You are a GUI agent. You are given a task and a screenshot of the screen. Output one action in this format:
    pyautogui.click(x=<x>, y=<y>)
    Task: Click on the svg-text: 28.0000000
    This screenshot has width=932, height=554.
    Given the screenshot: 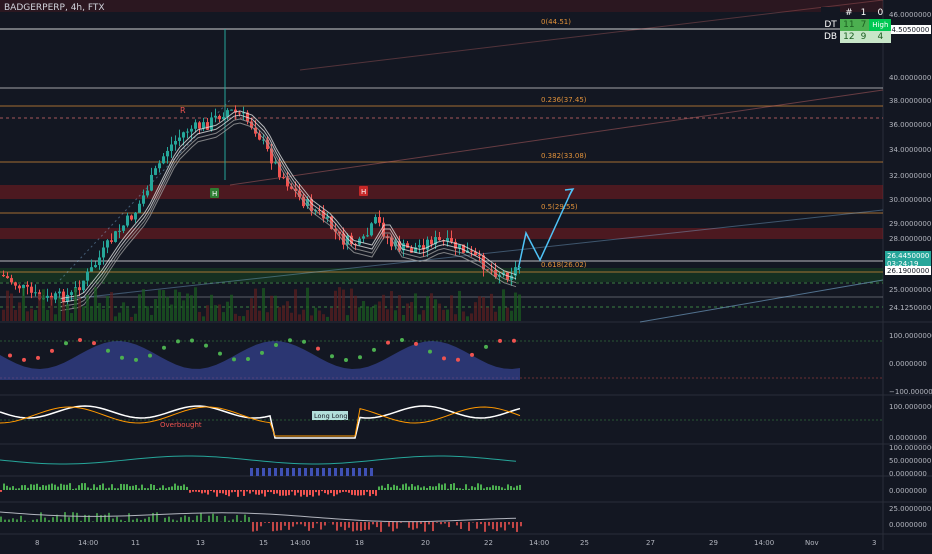 What is the action you would take?
    pyautogui.click(x=910, y=239)
    